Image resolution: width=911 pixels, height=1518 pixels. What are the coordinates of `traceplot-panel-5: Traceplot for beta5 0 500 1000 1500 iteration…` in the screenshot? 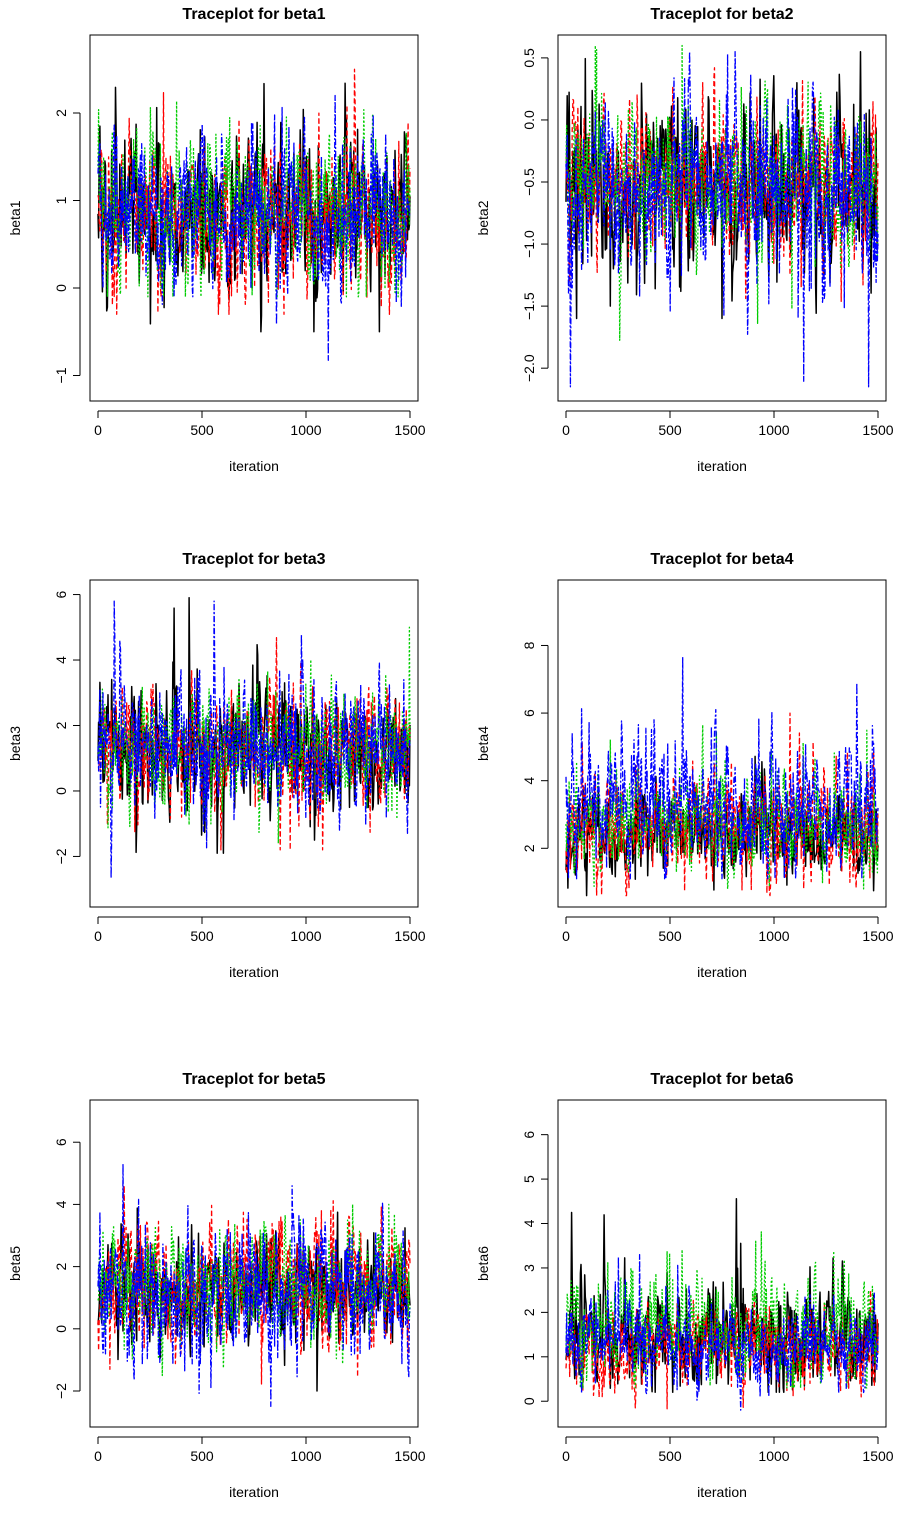 It's located at (216, 1285).